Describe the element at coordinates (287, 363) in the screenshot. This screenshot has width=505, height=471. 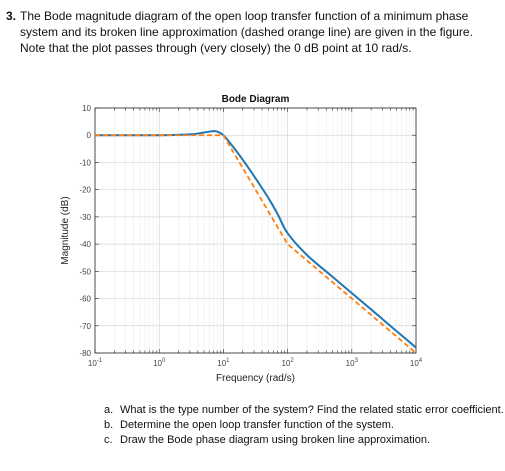
I see `x-tick-label: 10²` at that location.